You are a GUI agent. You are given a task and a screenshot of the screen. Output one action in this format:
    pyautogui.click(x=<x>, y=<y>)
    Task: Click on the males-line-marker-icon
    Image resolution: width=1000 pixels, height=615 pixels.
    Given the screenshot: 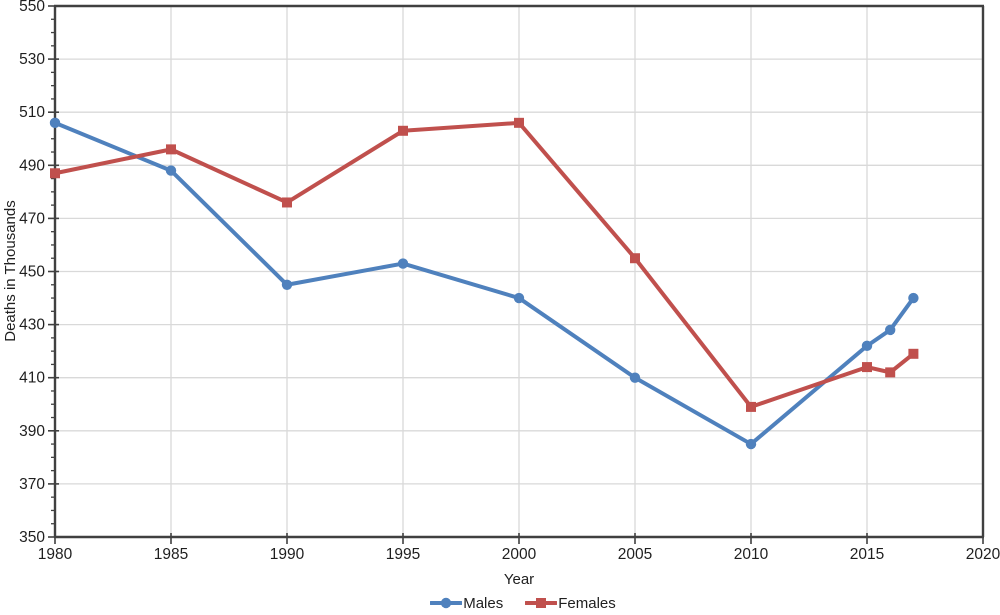 What is the action you would take?
    pyautogui.click(x=446, y=603)
    